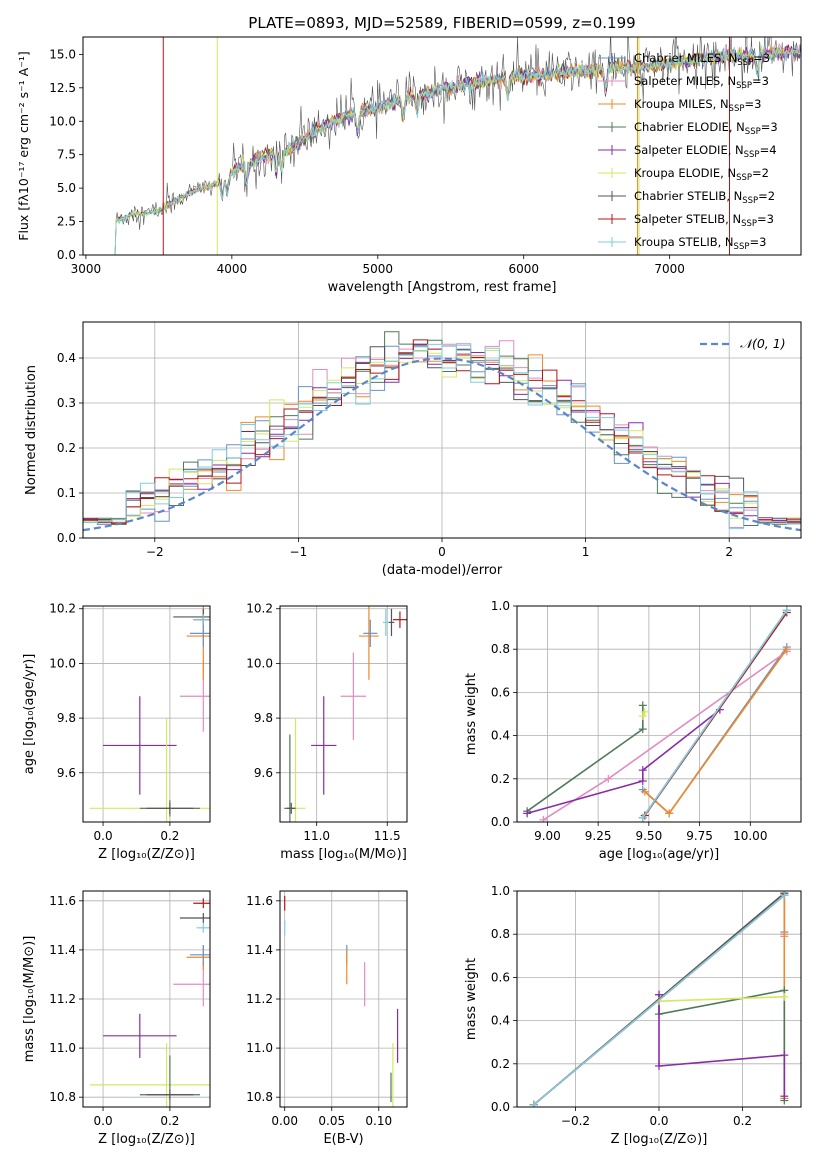 This screenshot has height=1170, width=819. What do you see at coordinates (471, 714) in the screenshot?
I see `weight_vs_age-ylabel: mass weight` at bounding box center [471, 714].